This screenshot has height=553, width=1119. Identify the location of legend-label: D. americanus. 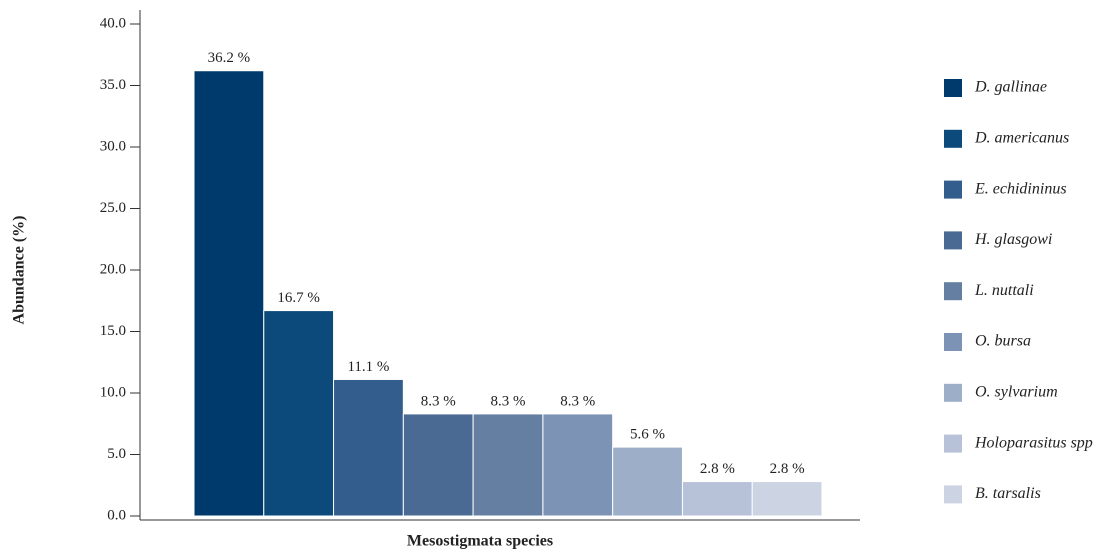
(1021, 137).